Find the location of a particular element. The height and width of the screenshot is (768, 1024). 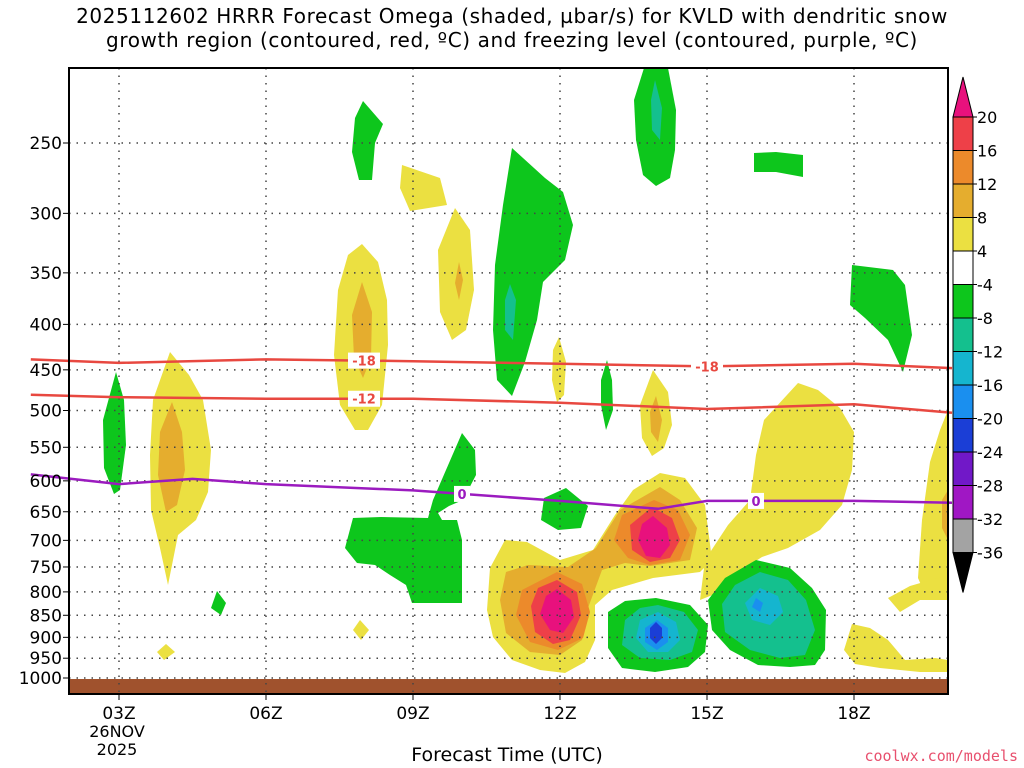

y-tick-label: 750 is located at coordinates (46, 568).